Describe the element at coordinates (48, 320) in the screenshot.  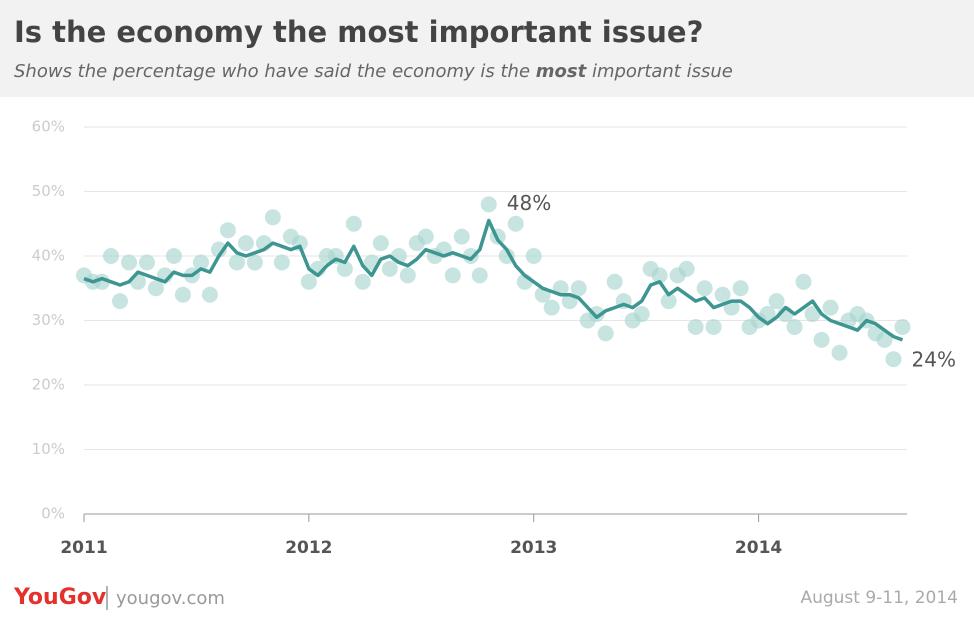
I see `y-tick-label: 30%` at that location.